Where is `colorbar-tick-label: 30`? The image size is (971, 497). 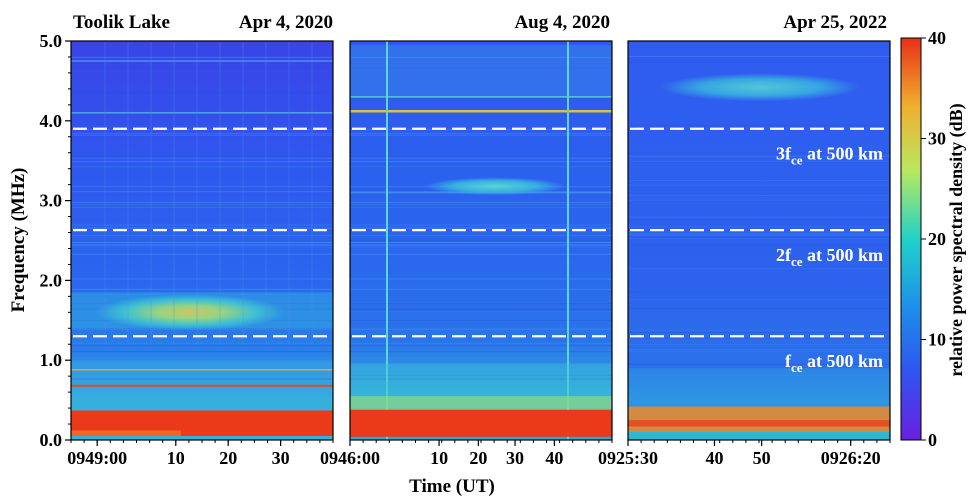
colorbar-tick-label: 30 is located at coordinates (937, 139).